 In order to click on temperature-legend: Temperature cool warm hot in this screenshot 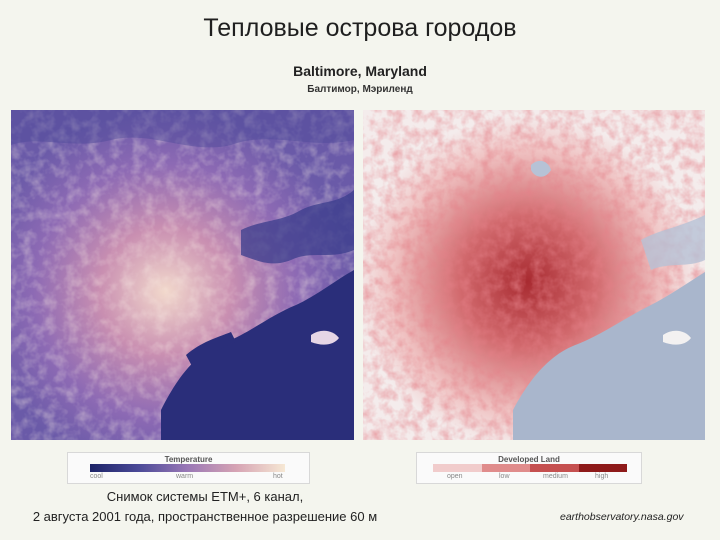, I will do `click(188, 468)`.